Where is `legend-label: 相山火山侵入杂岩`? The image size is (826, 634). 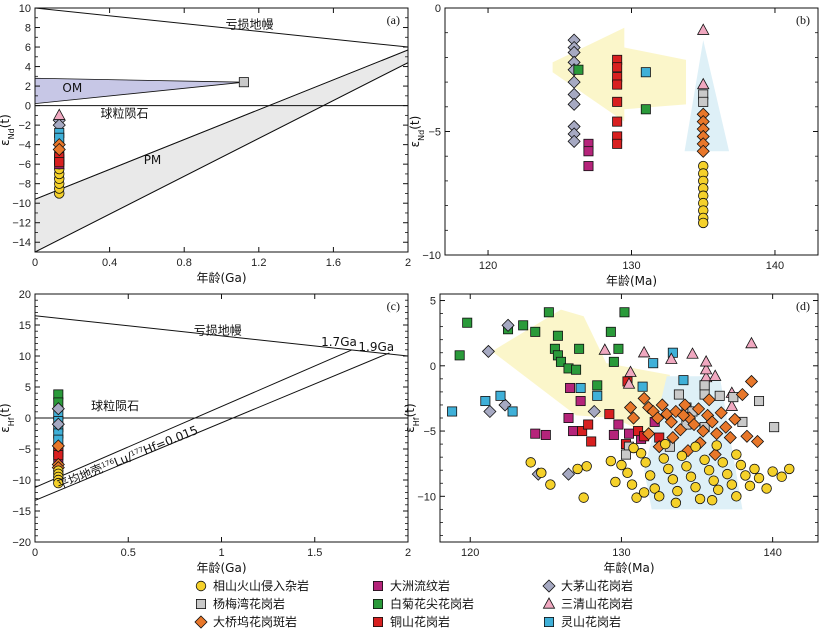 legend-label: 相山火山侵入杂岩 is located at coordinates (261, 585).